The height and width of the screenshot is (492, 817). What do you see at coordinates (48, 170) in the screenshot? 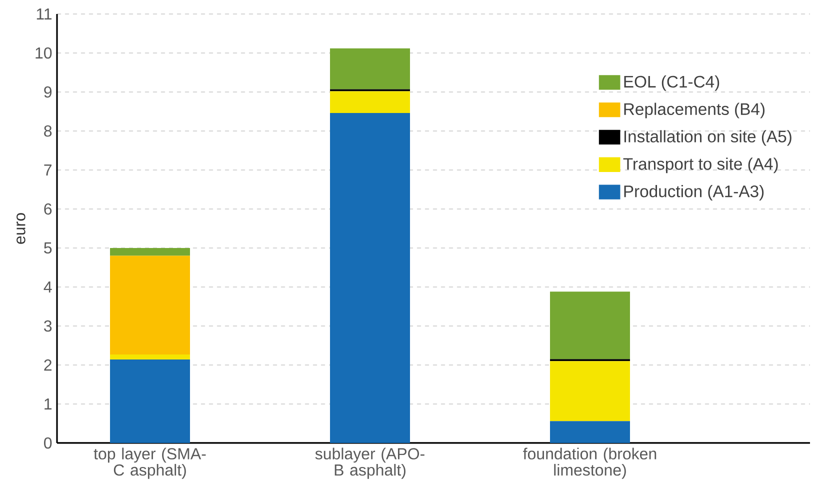
I see `y-tick-label: 7` at bounding box center [48, 170].